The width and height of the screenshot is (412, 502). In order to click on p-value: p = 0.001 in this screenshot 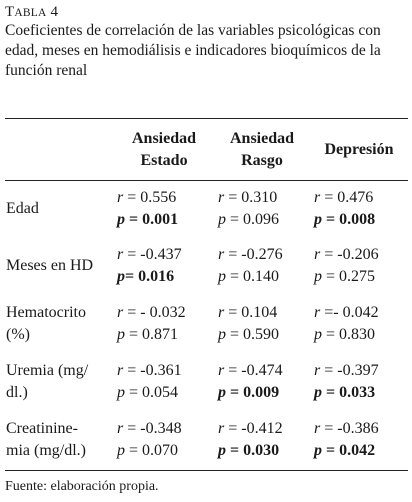, I will do `click(147, 220)`.